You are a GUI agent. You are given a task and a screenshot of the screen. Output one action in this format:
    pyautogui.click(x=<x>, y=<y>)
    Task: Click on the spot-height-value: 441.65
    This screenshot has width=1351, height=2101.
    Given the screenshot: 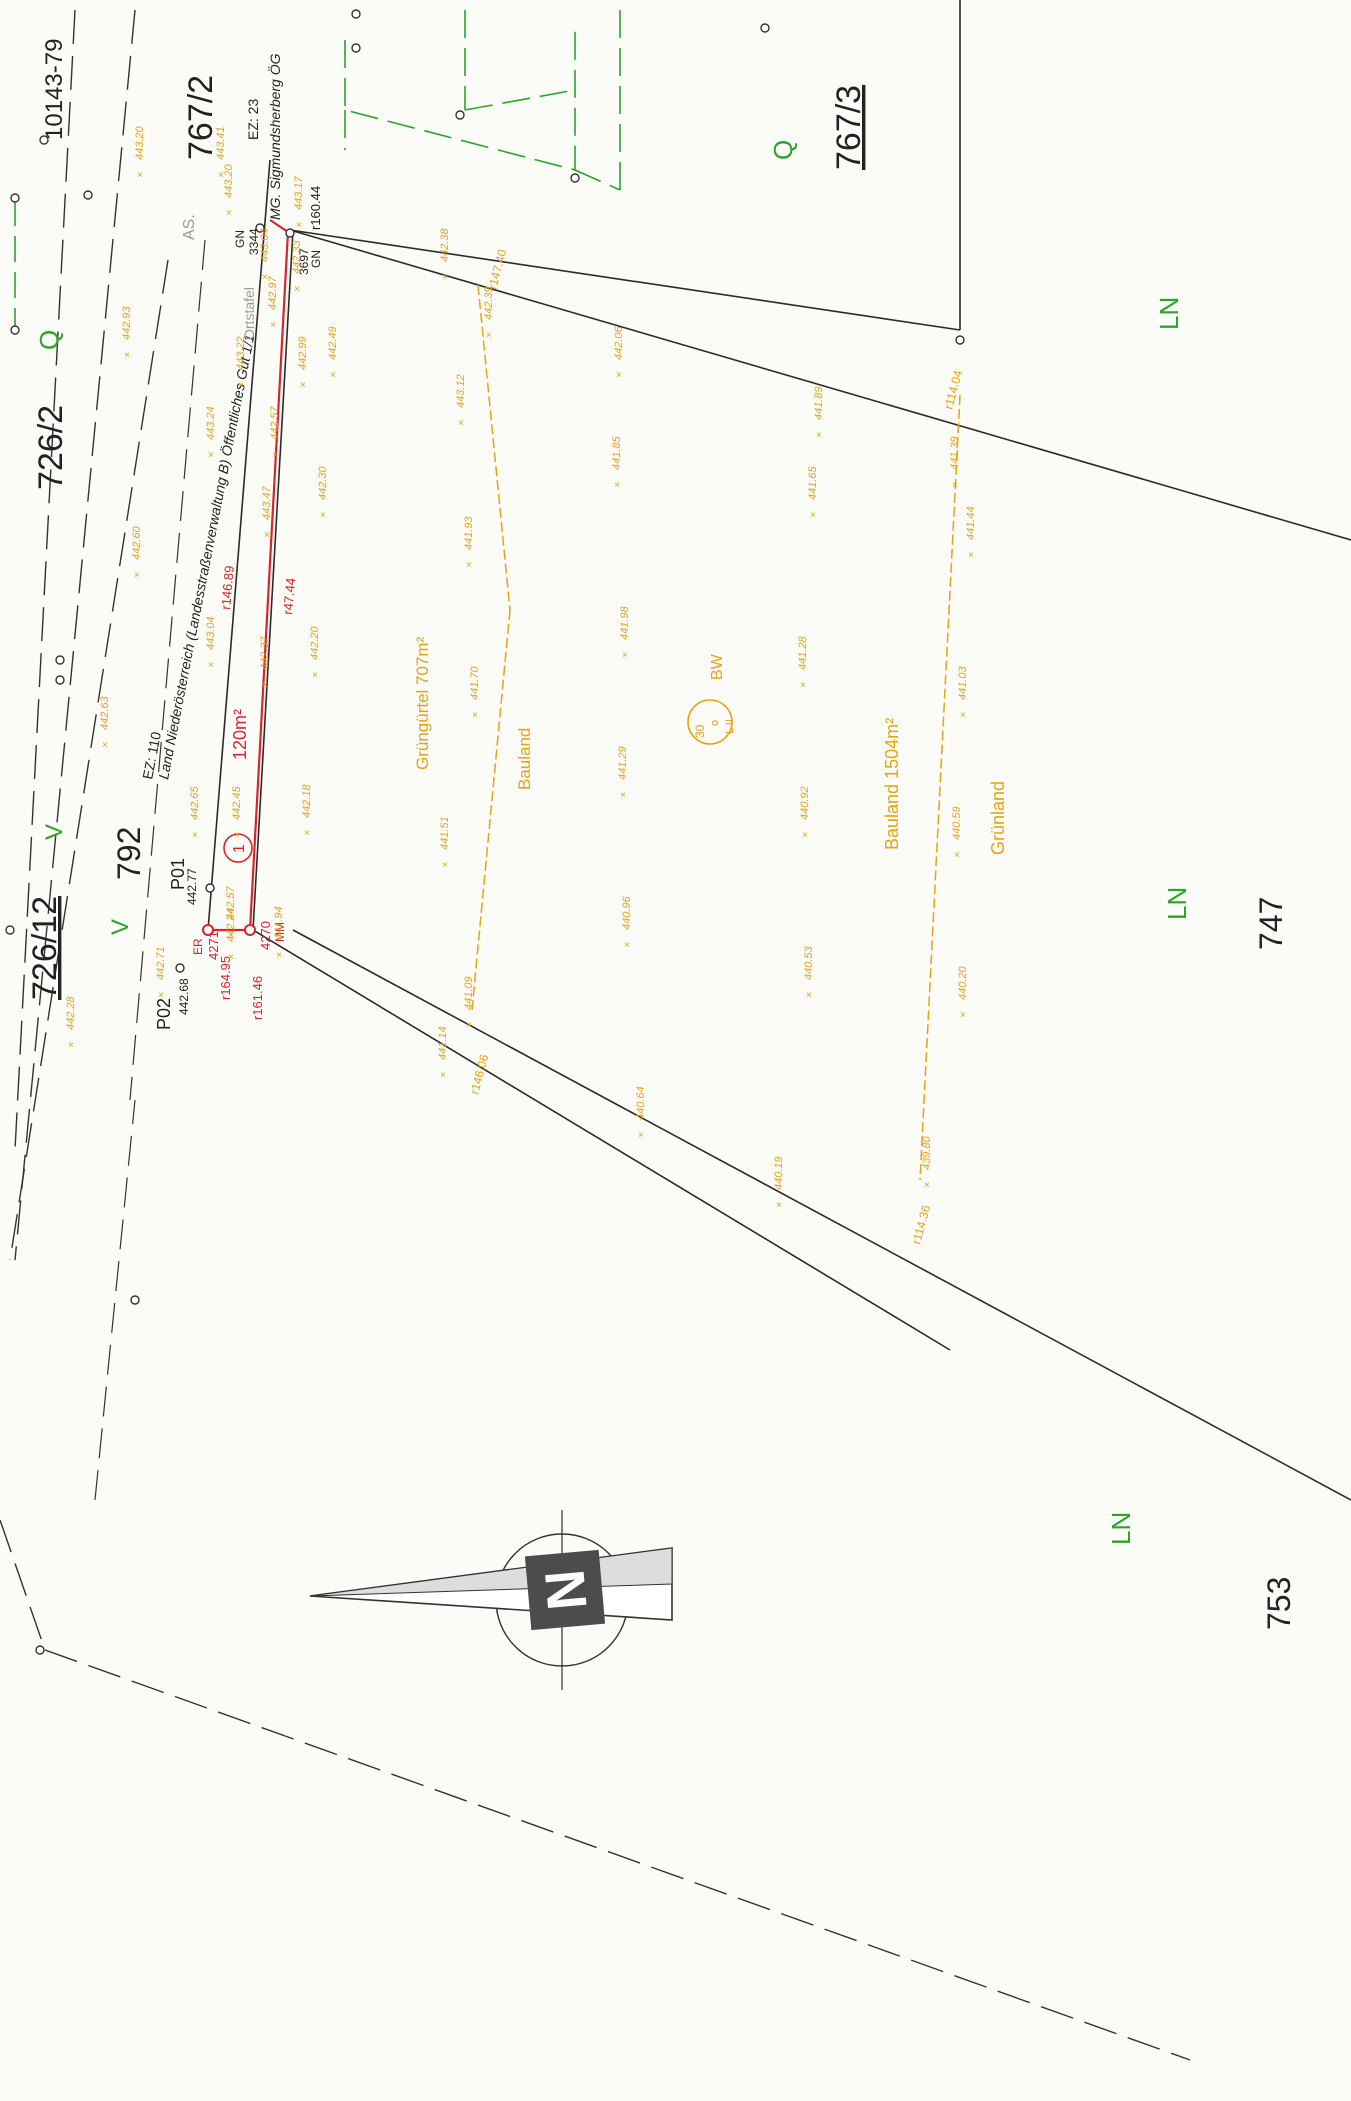 What is the action you would take?
    pyautogui.click(x=813, y=482)
    